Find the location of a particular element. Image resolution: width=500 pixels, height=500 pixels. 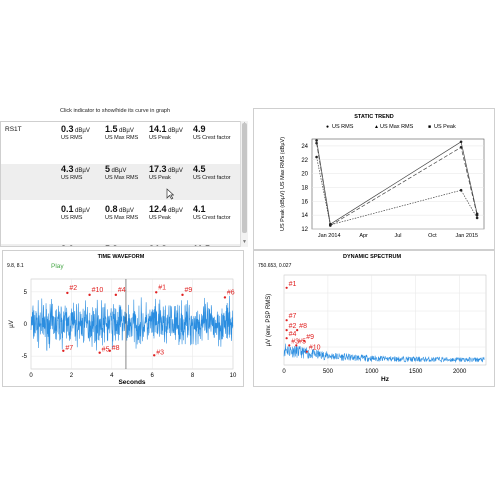

spectrum-marker: #9 is located at coordinates (310, 337).